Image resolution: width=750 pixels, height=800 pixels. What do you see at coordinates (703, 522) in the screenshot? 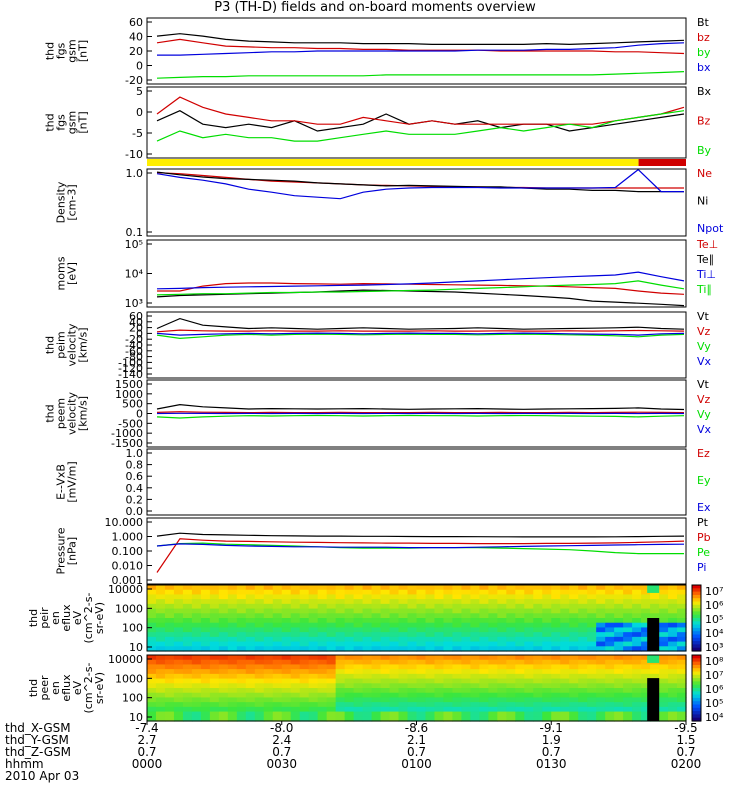
I see `legend-label-pt: Pt` at bounding box center [703, 522].